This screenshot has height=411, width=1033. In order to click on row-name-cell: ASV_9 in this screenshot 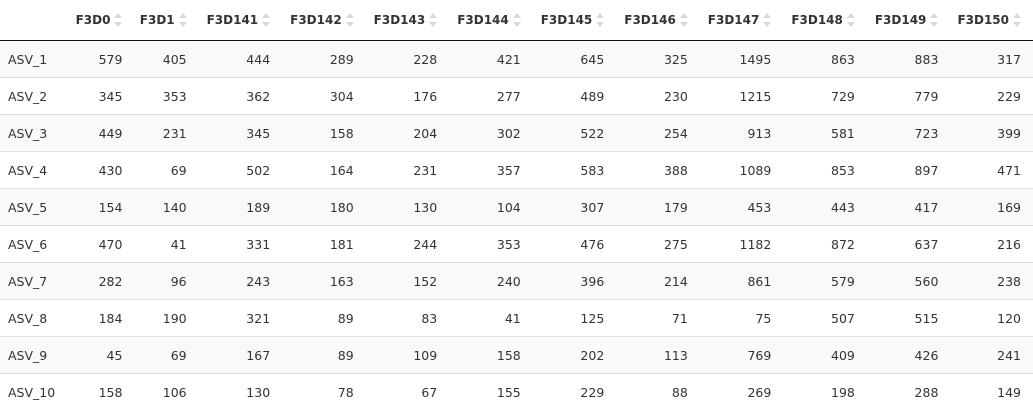, I will do `click(35, 355)`.